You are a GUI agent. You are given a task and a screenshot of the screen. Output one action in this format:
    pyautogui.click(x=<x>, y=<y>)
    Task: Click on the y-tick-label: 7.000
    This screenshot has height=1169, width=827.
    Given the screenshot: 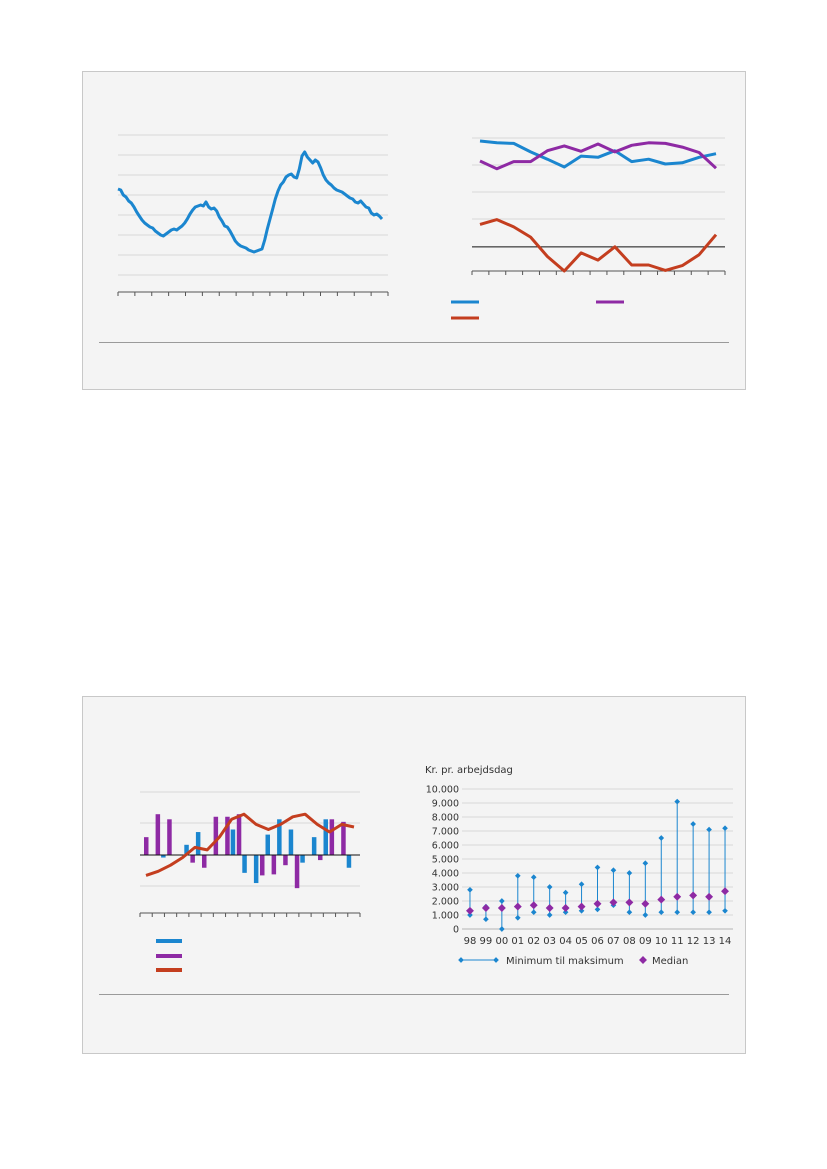 What is the action you would take?
    pyautogui.click(x=445, y=832)
    